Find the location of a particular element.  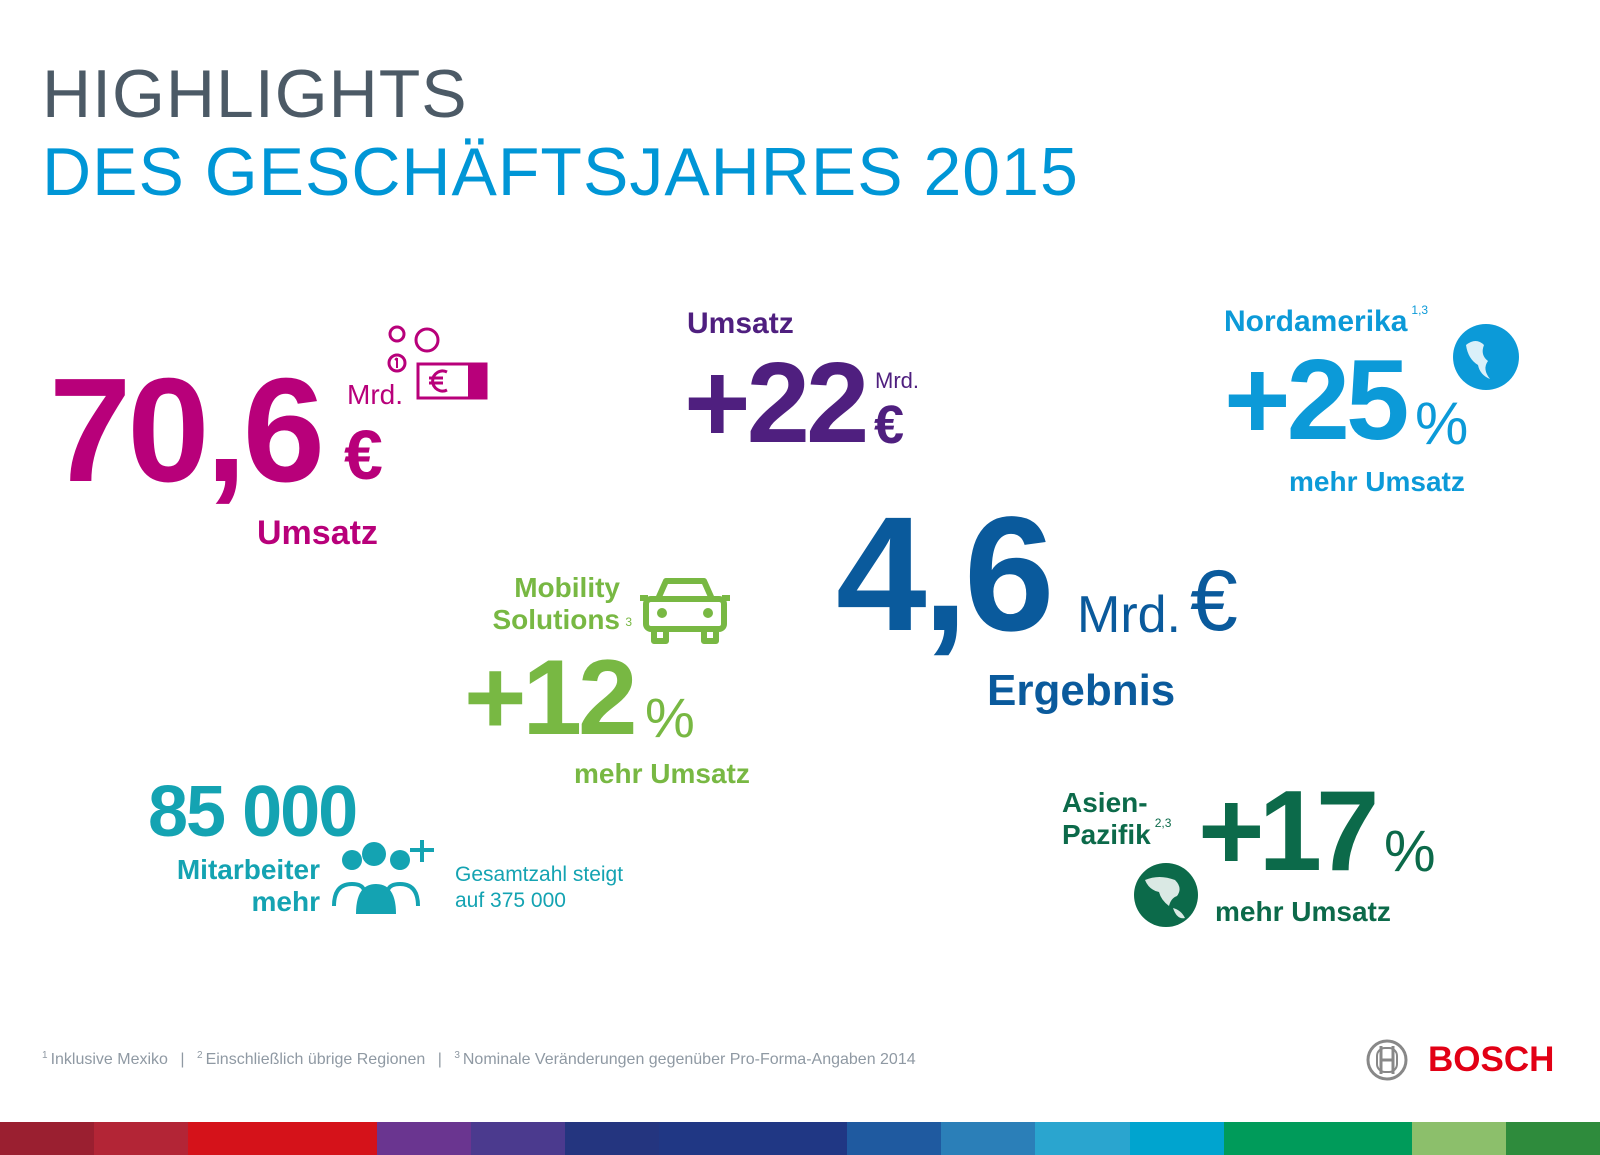

asia-percent: % is located at coordinates (1410, 851).